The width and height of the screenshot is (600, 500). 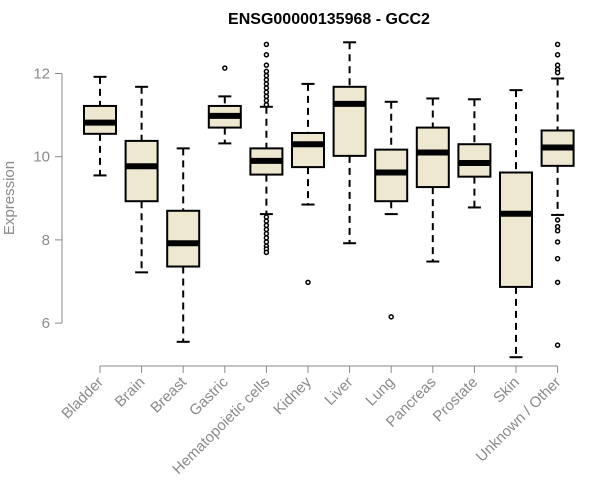 What do you see at coordinates (456, 400) in the screenshot?
I see `x-category-label: Prostate` at bounding box center [456, 400].